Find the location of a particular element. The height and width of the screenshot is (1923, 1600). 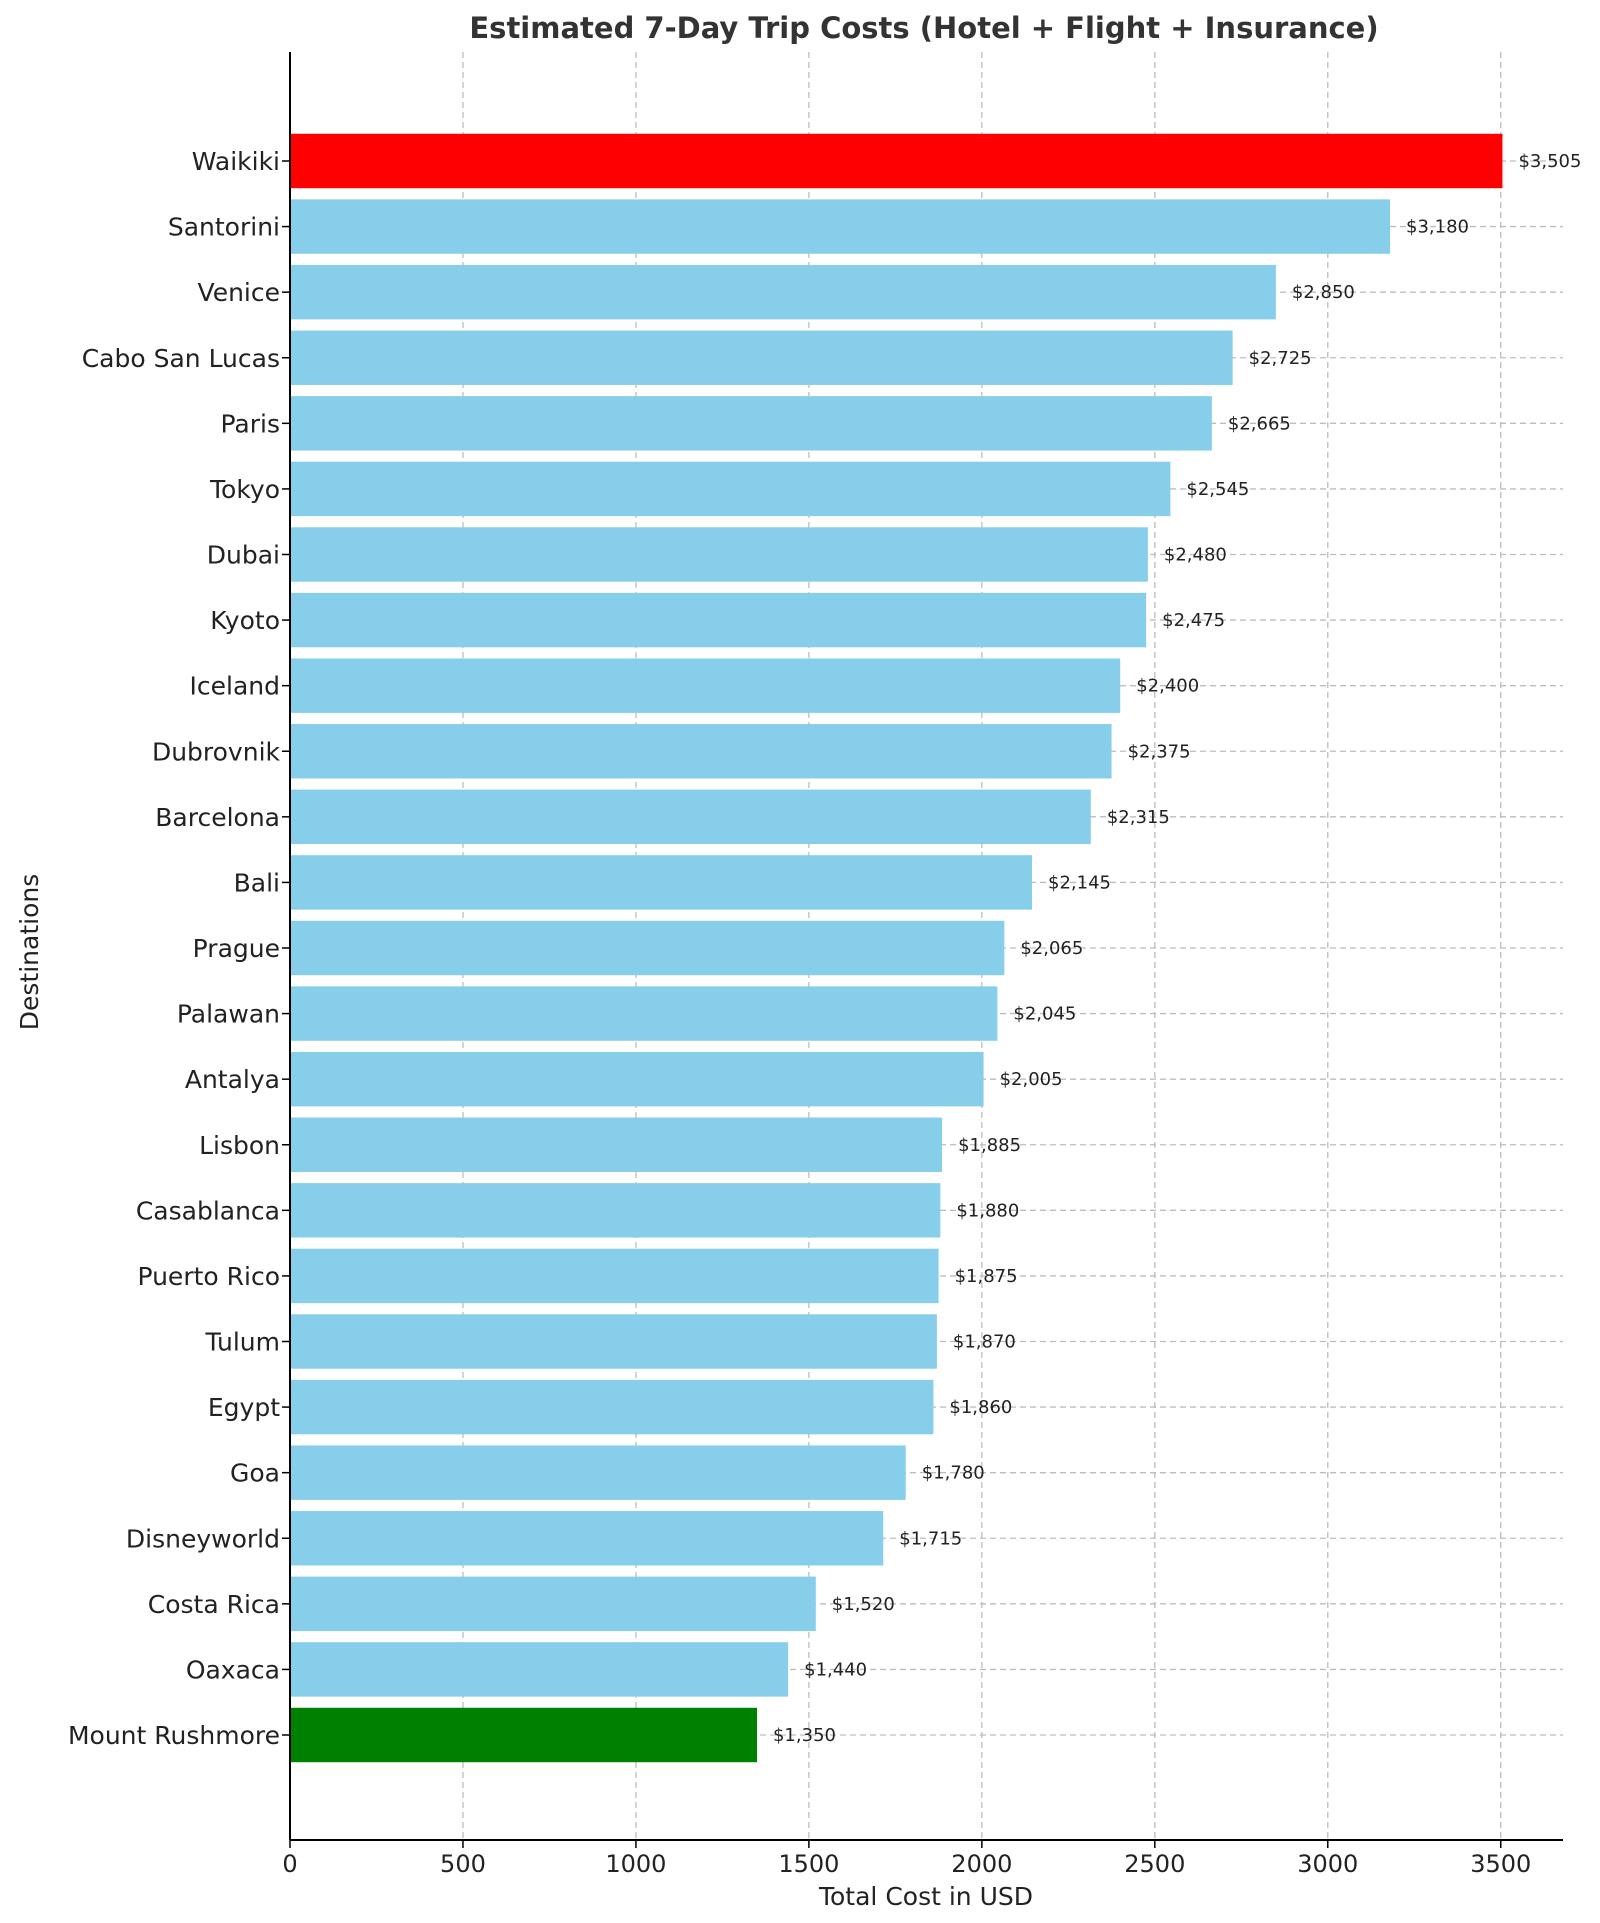

y-tick-label: Goa is located at coordinates (255, 1473).